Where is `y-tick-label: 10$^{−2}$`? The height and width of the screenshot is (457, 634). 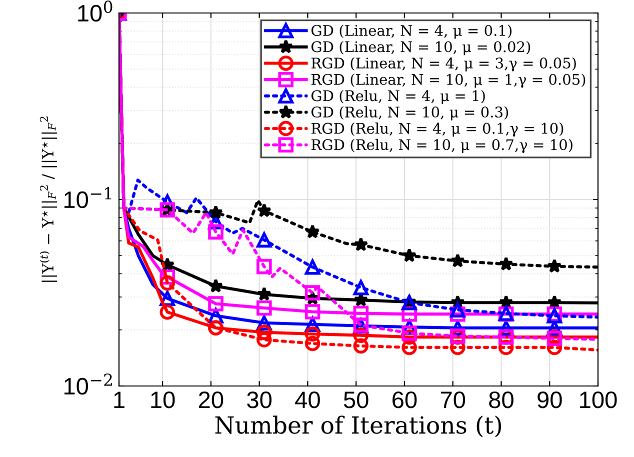
y-tick-label: 10$^{−2}$ is located at coordinates (88, 384).